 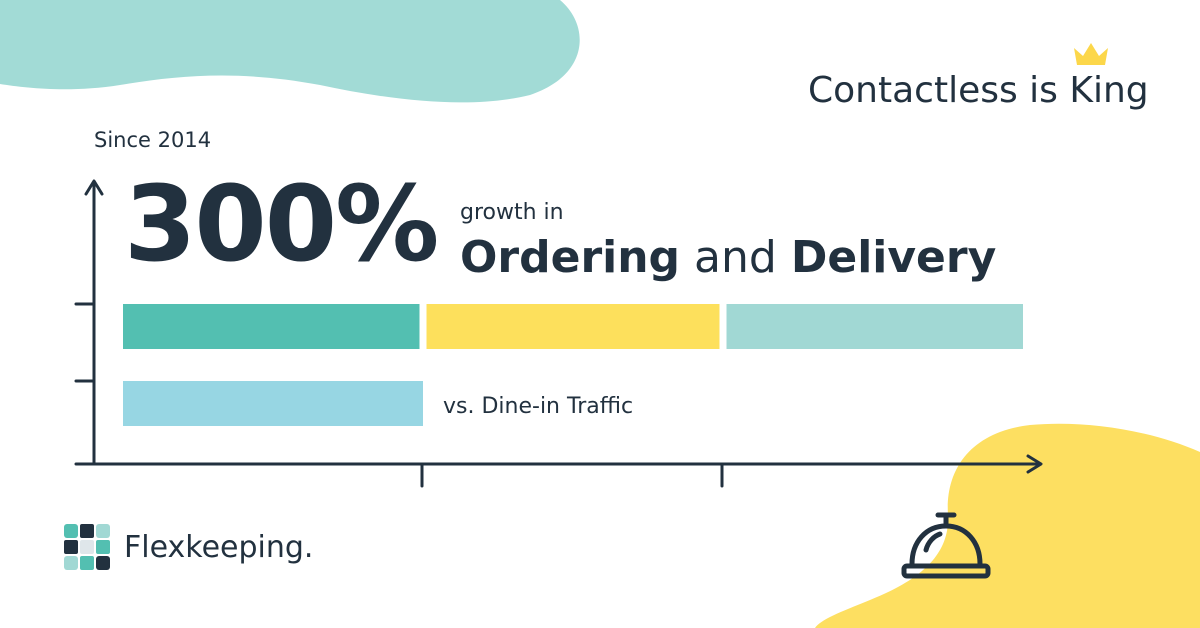 I want to click on bar-label-dine-in: vs. Dine-in Traffic, so click(x=538, y=406).